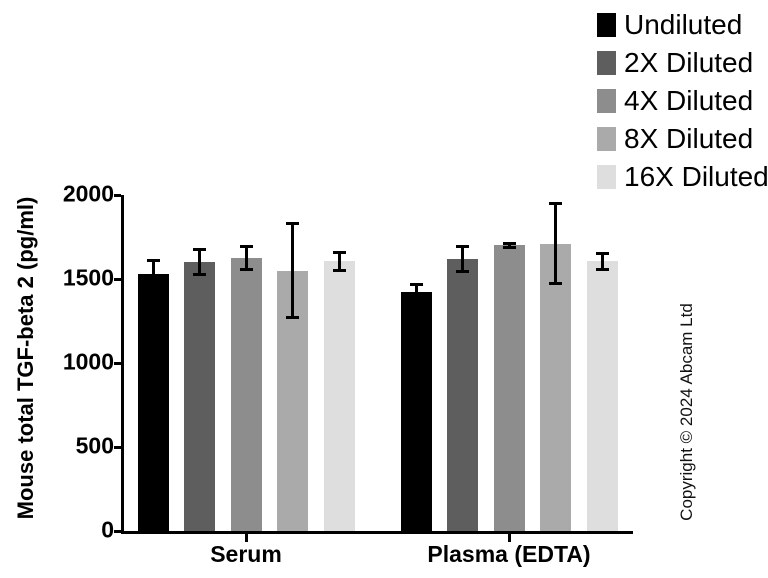 This screenshot has width=768, height=578. Describe the element at coordinates (686, 412) in the screenshot. I see `copyright-text: Copyright © 2024 Abcam Ltd` at that location.